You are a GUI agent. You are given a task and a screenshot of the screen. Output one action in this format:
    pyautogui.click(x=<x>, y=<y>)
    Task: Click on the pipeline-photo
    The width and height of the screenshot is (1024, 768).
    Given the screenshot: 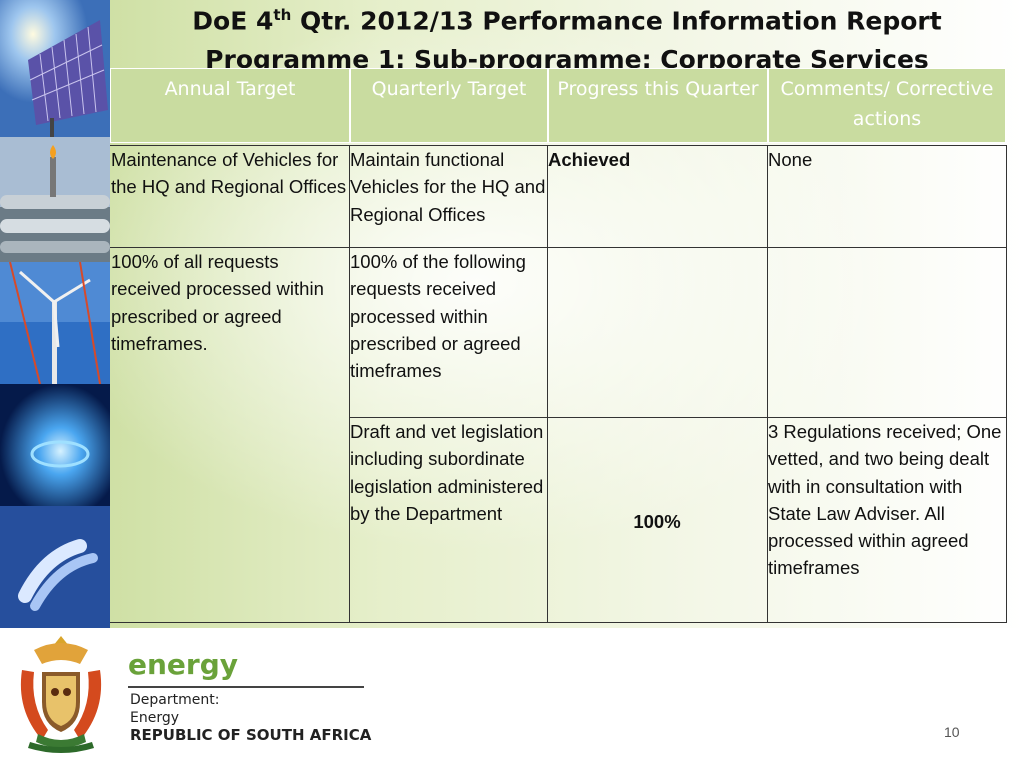 What is the action you would take?
    pyautogui.click(x=55, y=199)
    